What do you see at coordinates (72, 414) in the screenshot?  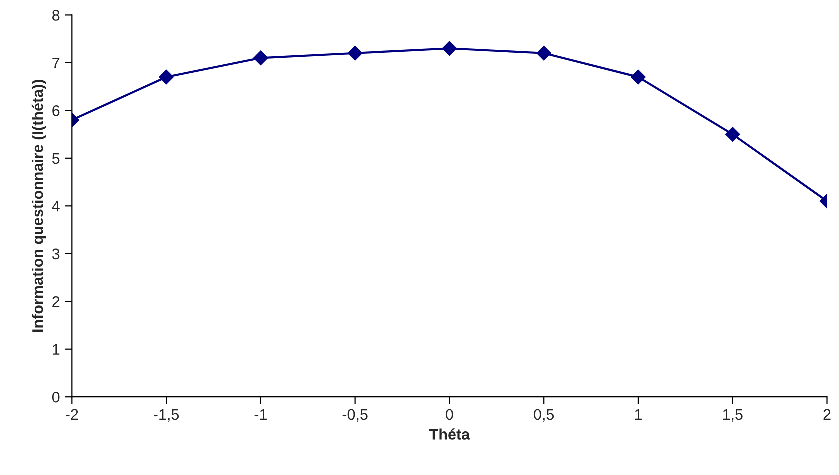 I see `x-tick-label: -2` at bounding box center [72, 414].